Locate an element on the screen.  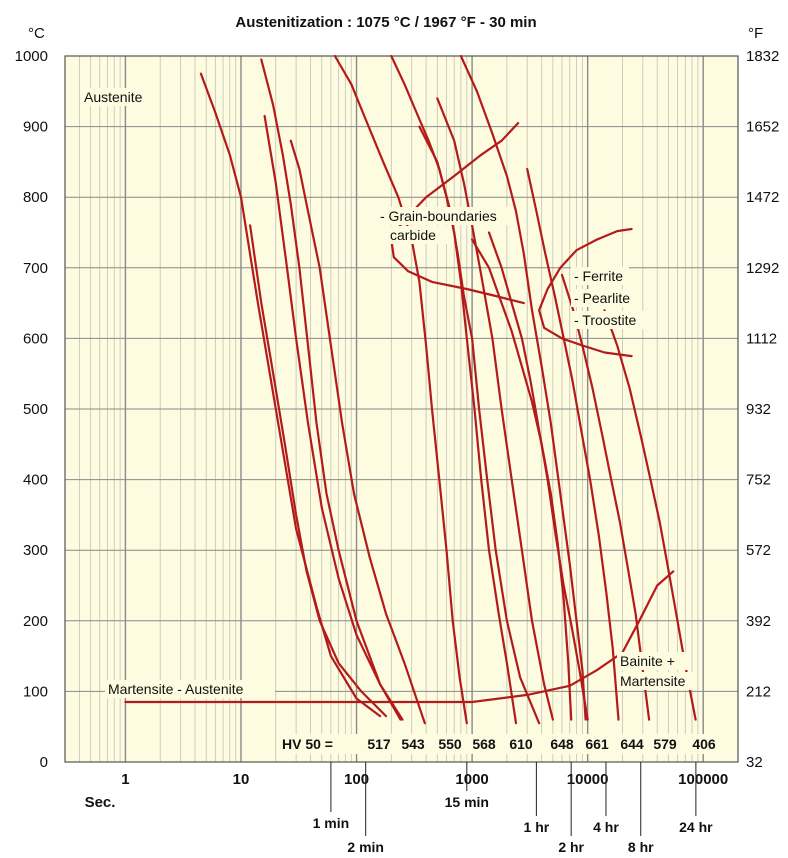
gb-carbide-label-1: - Grain-boundaries is located at coordinates (438, 216).